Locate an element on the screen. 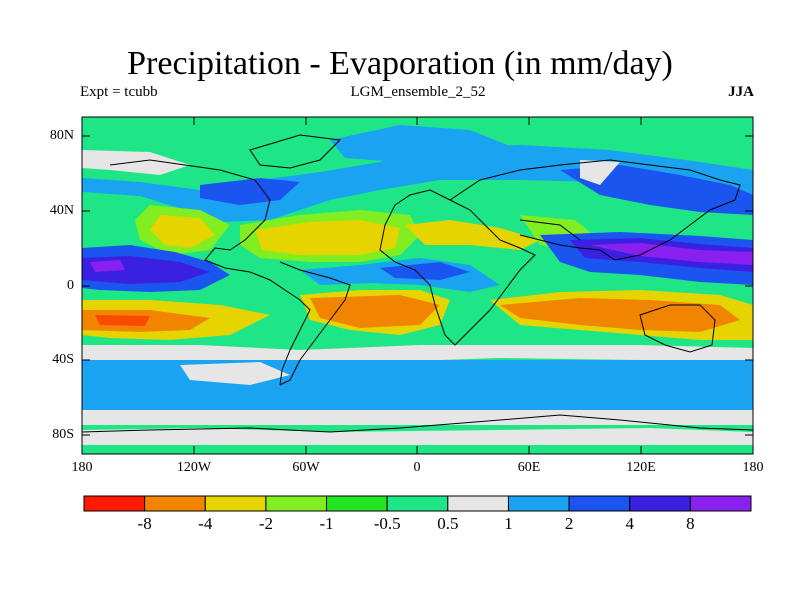  colorbar is located at coordinates (417, 503).